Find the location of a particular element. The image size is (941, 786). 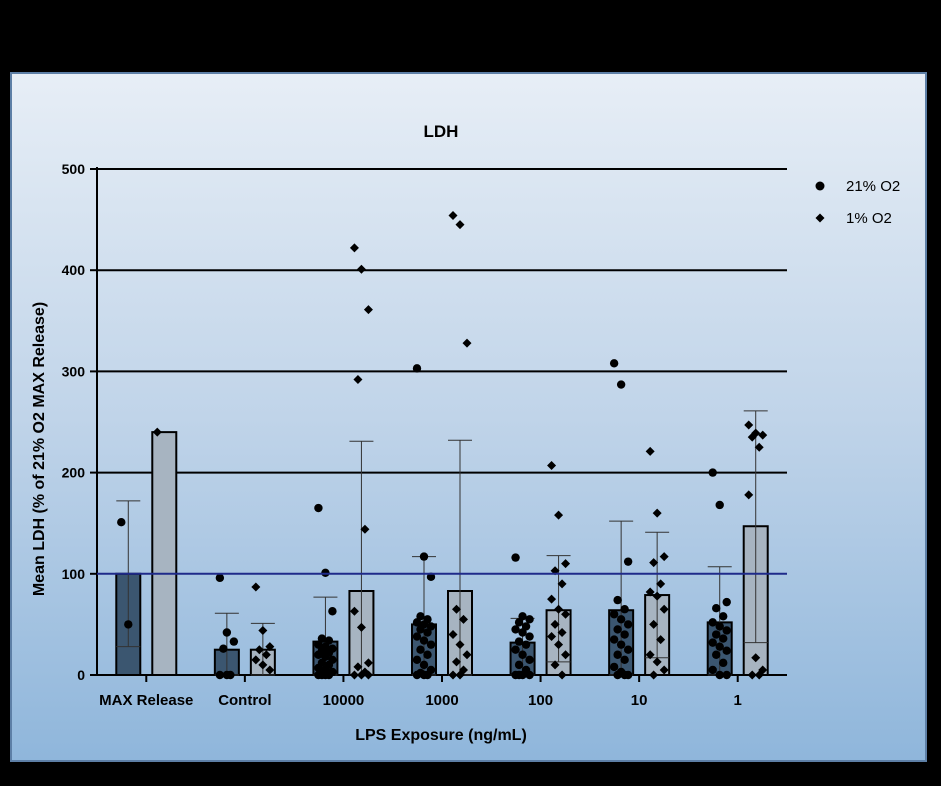

y-tick-label-100: 100 is located at coordinates (74, 574).